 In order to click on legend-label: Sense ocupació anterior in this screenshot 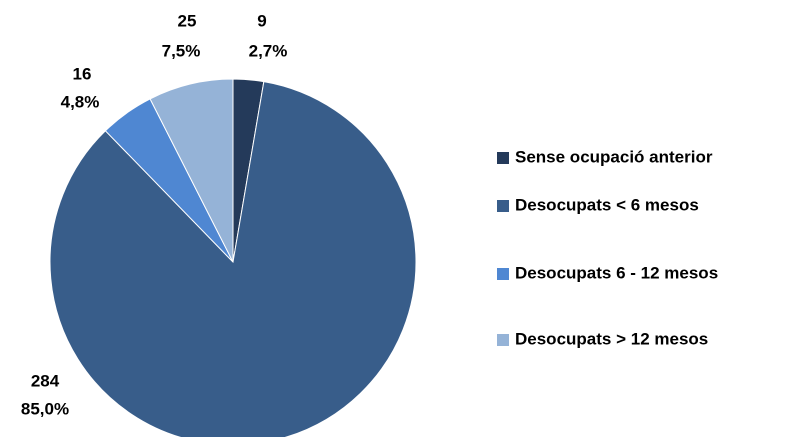, I will do `click(614, 156)`.